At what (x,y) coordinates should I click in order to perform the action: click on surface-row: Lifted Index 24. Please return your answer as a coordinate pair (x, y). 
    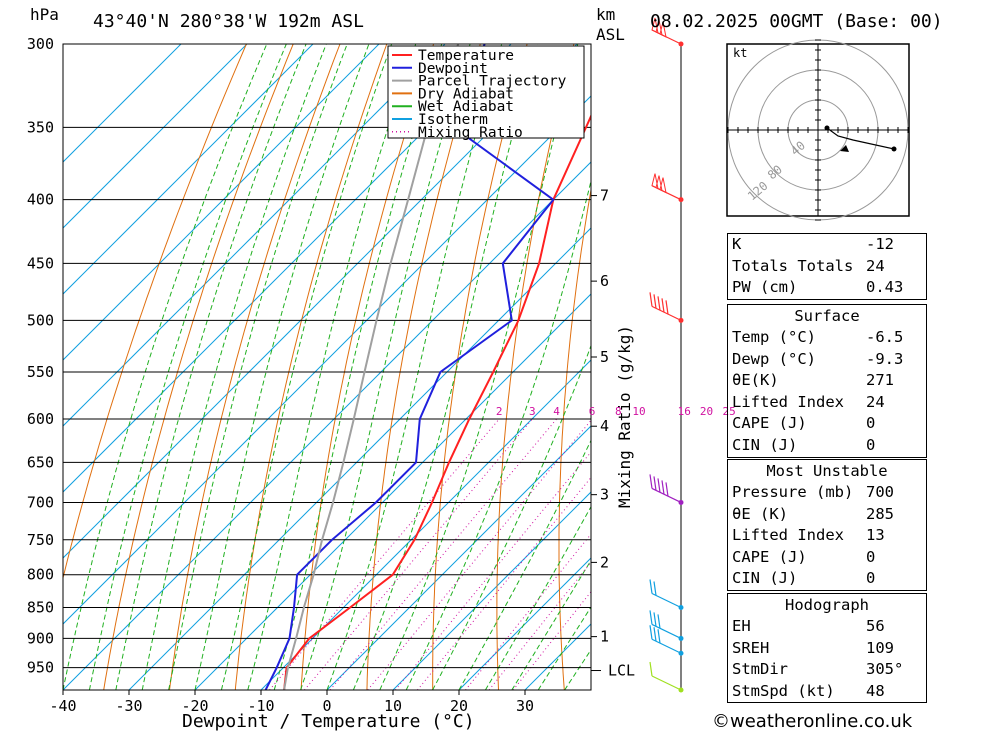
    Looking at the image, I should click on (827, 403).